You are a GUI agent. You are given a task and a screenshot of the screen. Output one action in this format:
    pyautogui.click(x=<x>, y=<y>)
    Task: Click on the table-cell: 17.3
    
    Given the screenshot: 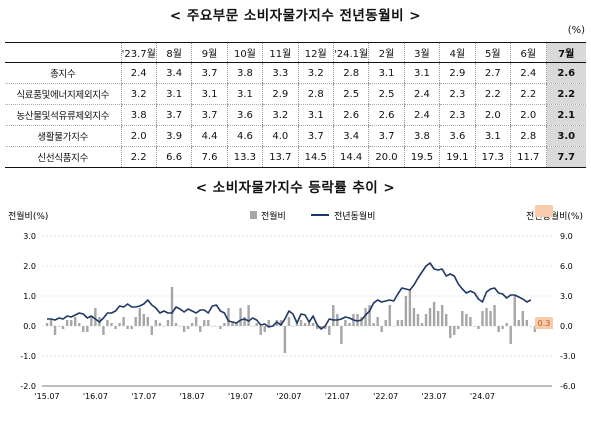 What is the action you would take?
    pyautogui.click(x=492, y=157)
    